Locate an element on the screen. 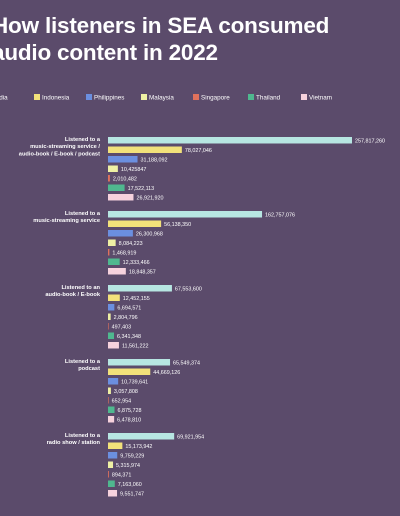  bar-value-label: 15,173,942 is located at coordinates (138, 447).